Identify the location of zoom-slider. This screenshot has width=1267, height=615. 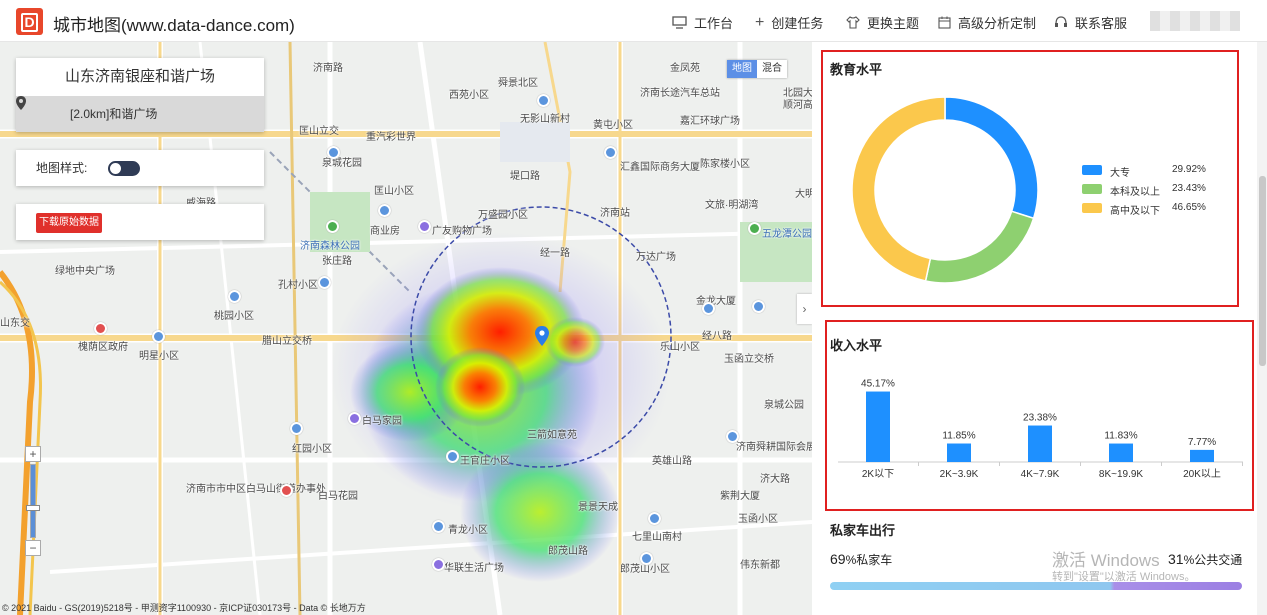
(33, 501).